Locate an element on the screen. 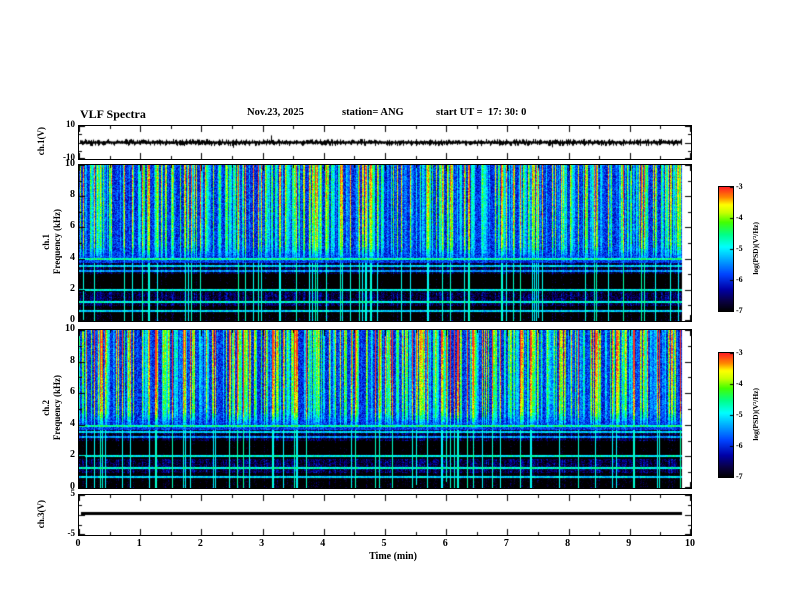 The image size is (792, 612). colorbar-1-tick-label: -7 is located at coordinates (739, 310).